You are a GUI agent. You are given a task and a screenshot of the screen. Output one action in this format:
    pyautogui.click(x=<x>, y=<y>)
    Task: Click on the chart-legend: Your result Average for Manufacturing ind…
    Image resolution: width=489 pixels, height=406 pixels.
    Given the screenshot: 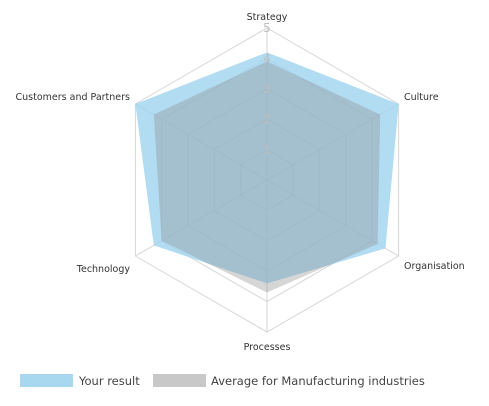 What is the action you would take?
    pyautogui.click(x=222, y=381)
    